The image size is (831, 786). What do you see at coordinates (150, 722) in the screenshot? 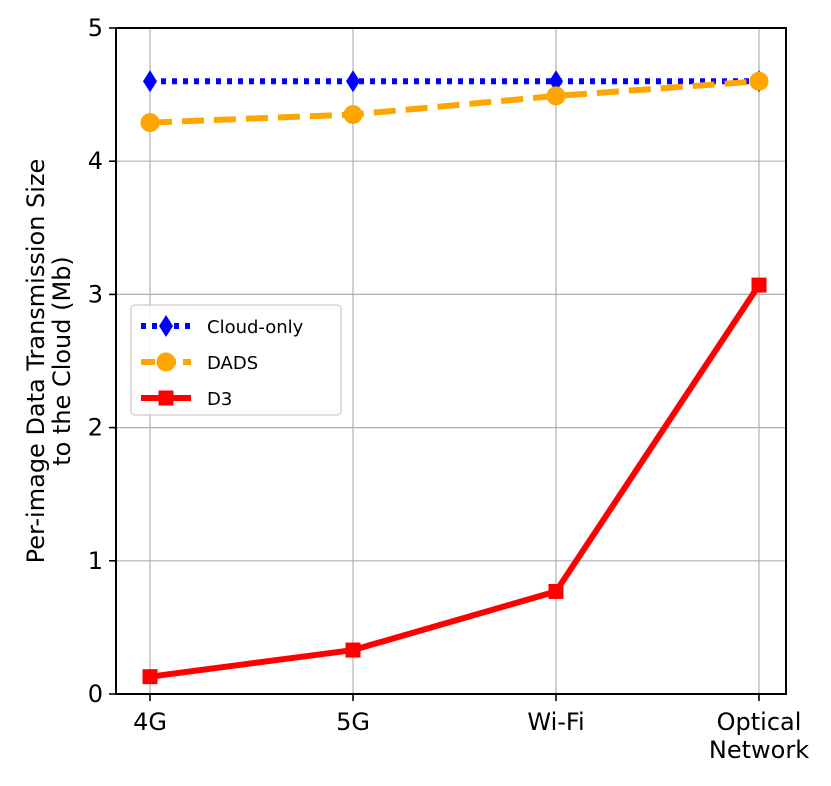
I see `x-tick-label: 4G` at bounding box center [150, 722].